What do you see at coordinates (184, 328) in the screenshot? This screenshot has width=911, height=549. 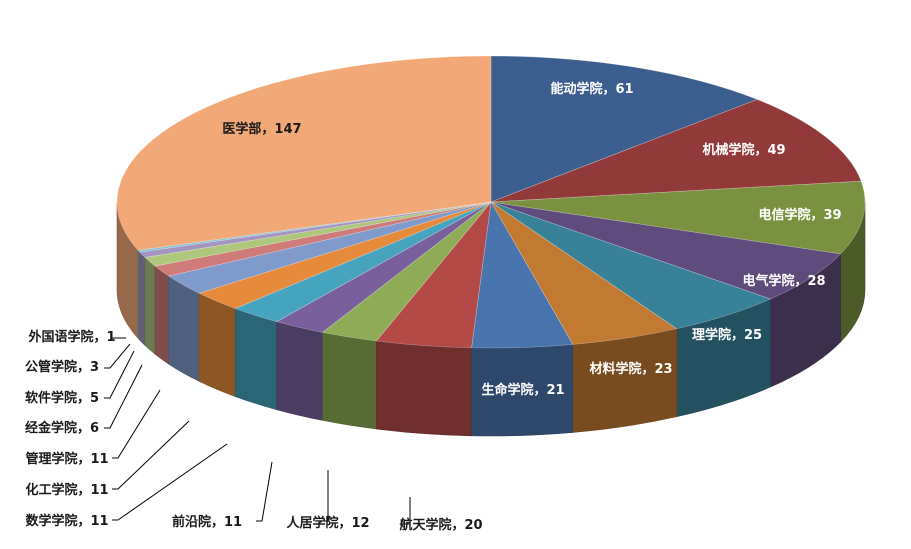 I see `slice-13-side` at bounding box center [184, 328].